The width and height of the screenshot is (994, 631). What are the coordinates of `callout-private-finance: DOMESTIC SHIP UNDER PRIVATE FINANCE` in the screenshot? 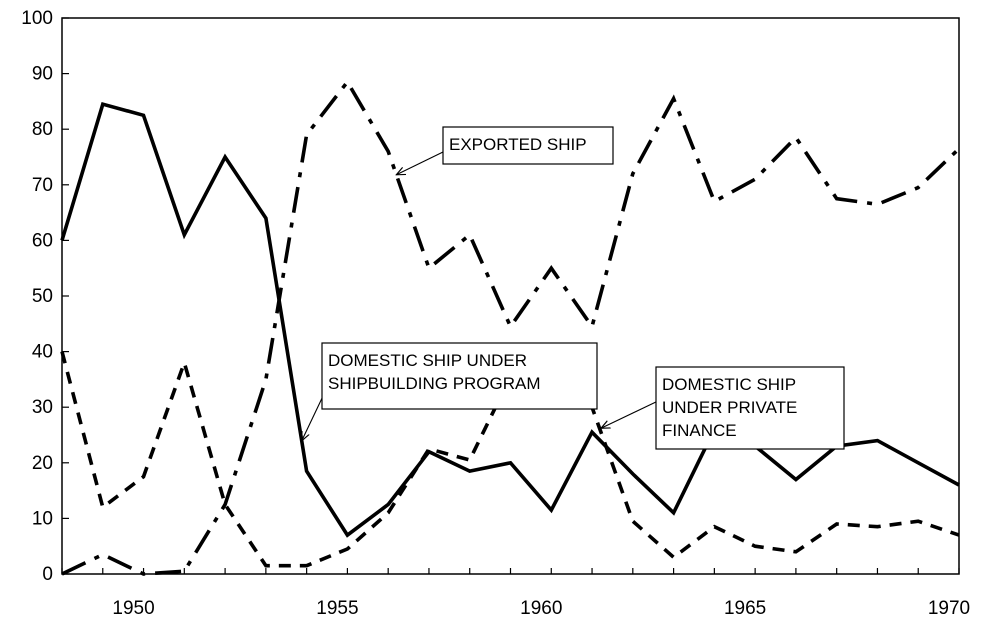 It's located at (723, 408).